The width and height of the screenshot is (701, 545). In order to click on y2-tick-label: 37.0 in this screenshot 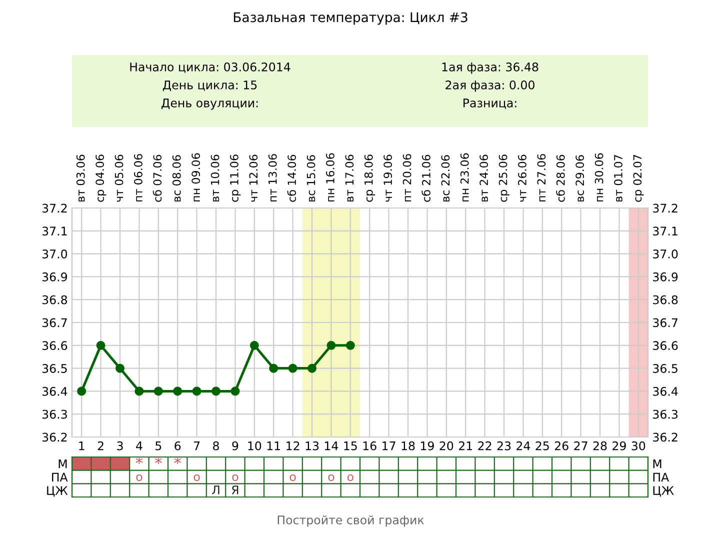, I will do `click(665, 254)`.